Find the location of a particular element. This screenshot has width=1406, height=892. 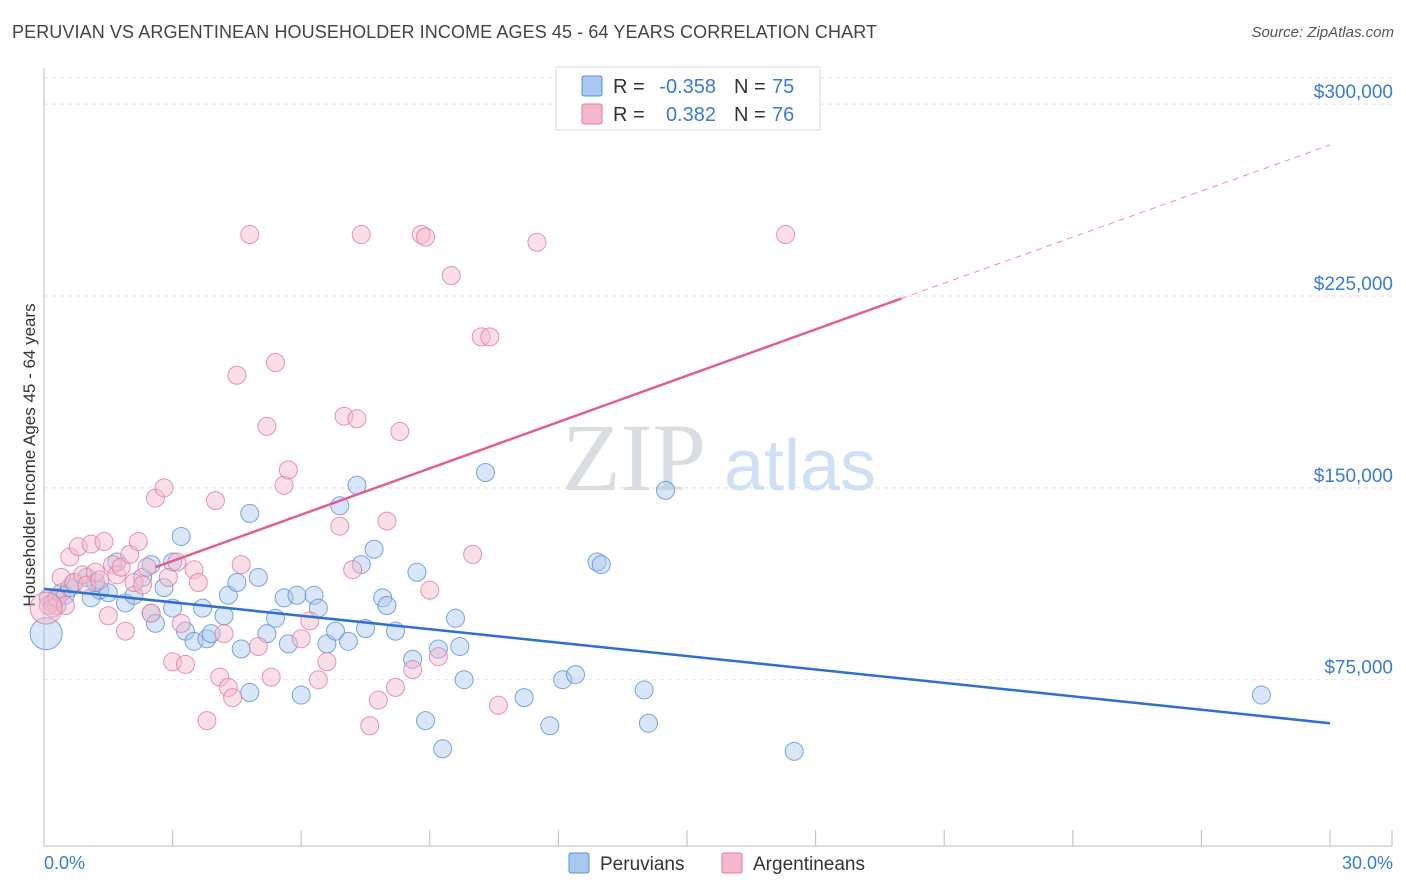

watermark-zip: ZIP is located at coordinates (634, 457).